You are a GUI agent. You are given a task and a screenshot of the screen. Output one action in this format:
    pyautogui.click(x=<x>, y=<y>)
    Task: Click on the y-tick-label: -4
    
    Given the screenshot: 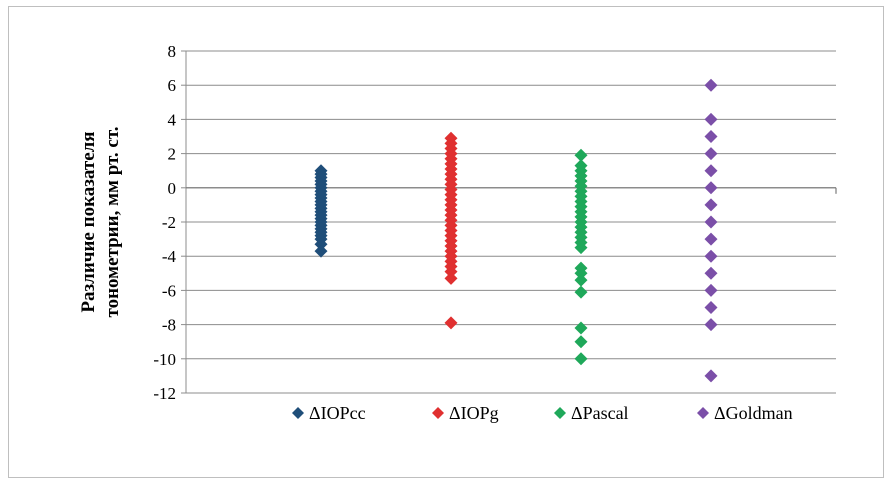 What is the action you would take?
    pyautogui.click(x=169, y=256)
    